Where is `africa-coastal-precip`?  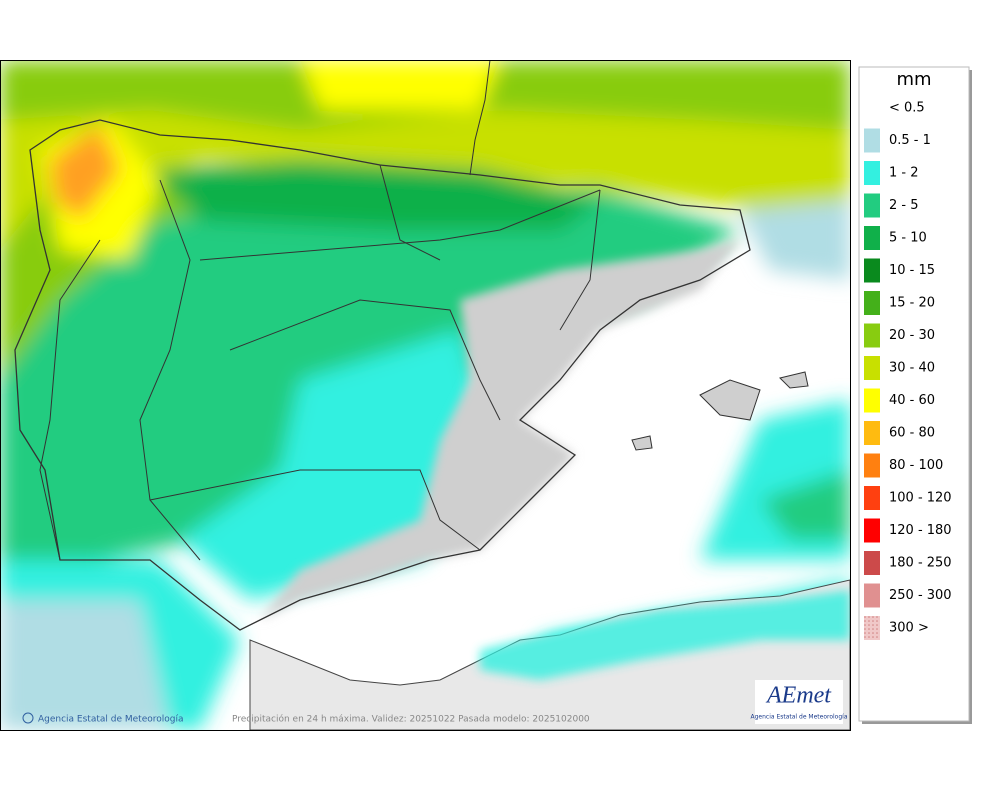
africa-coastal-precip is located at coordinates (665, 635).